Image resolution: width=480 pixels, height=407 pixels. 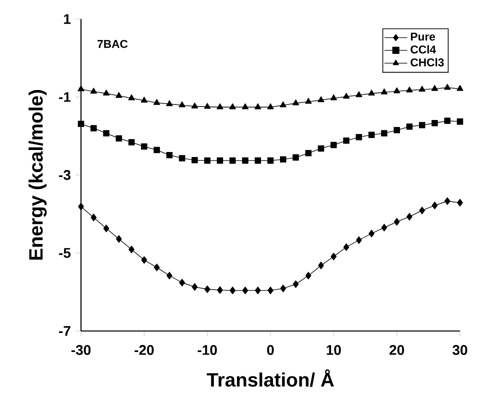 What do you see at coordinates (65, 97) in the screenshot?
I see `y-tick-label: -1` at bounding box center [65, 97].